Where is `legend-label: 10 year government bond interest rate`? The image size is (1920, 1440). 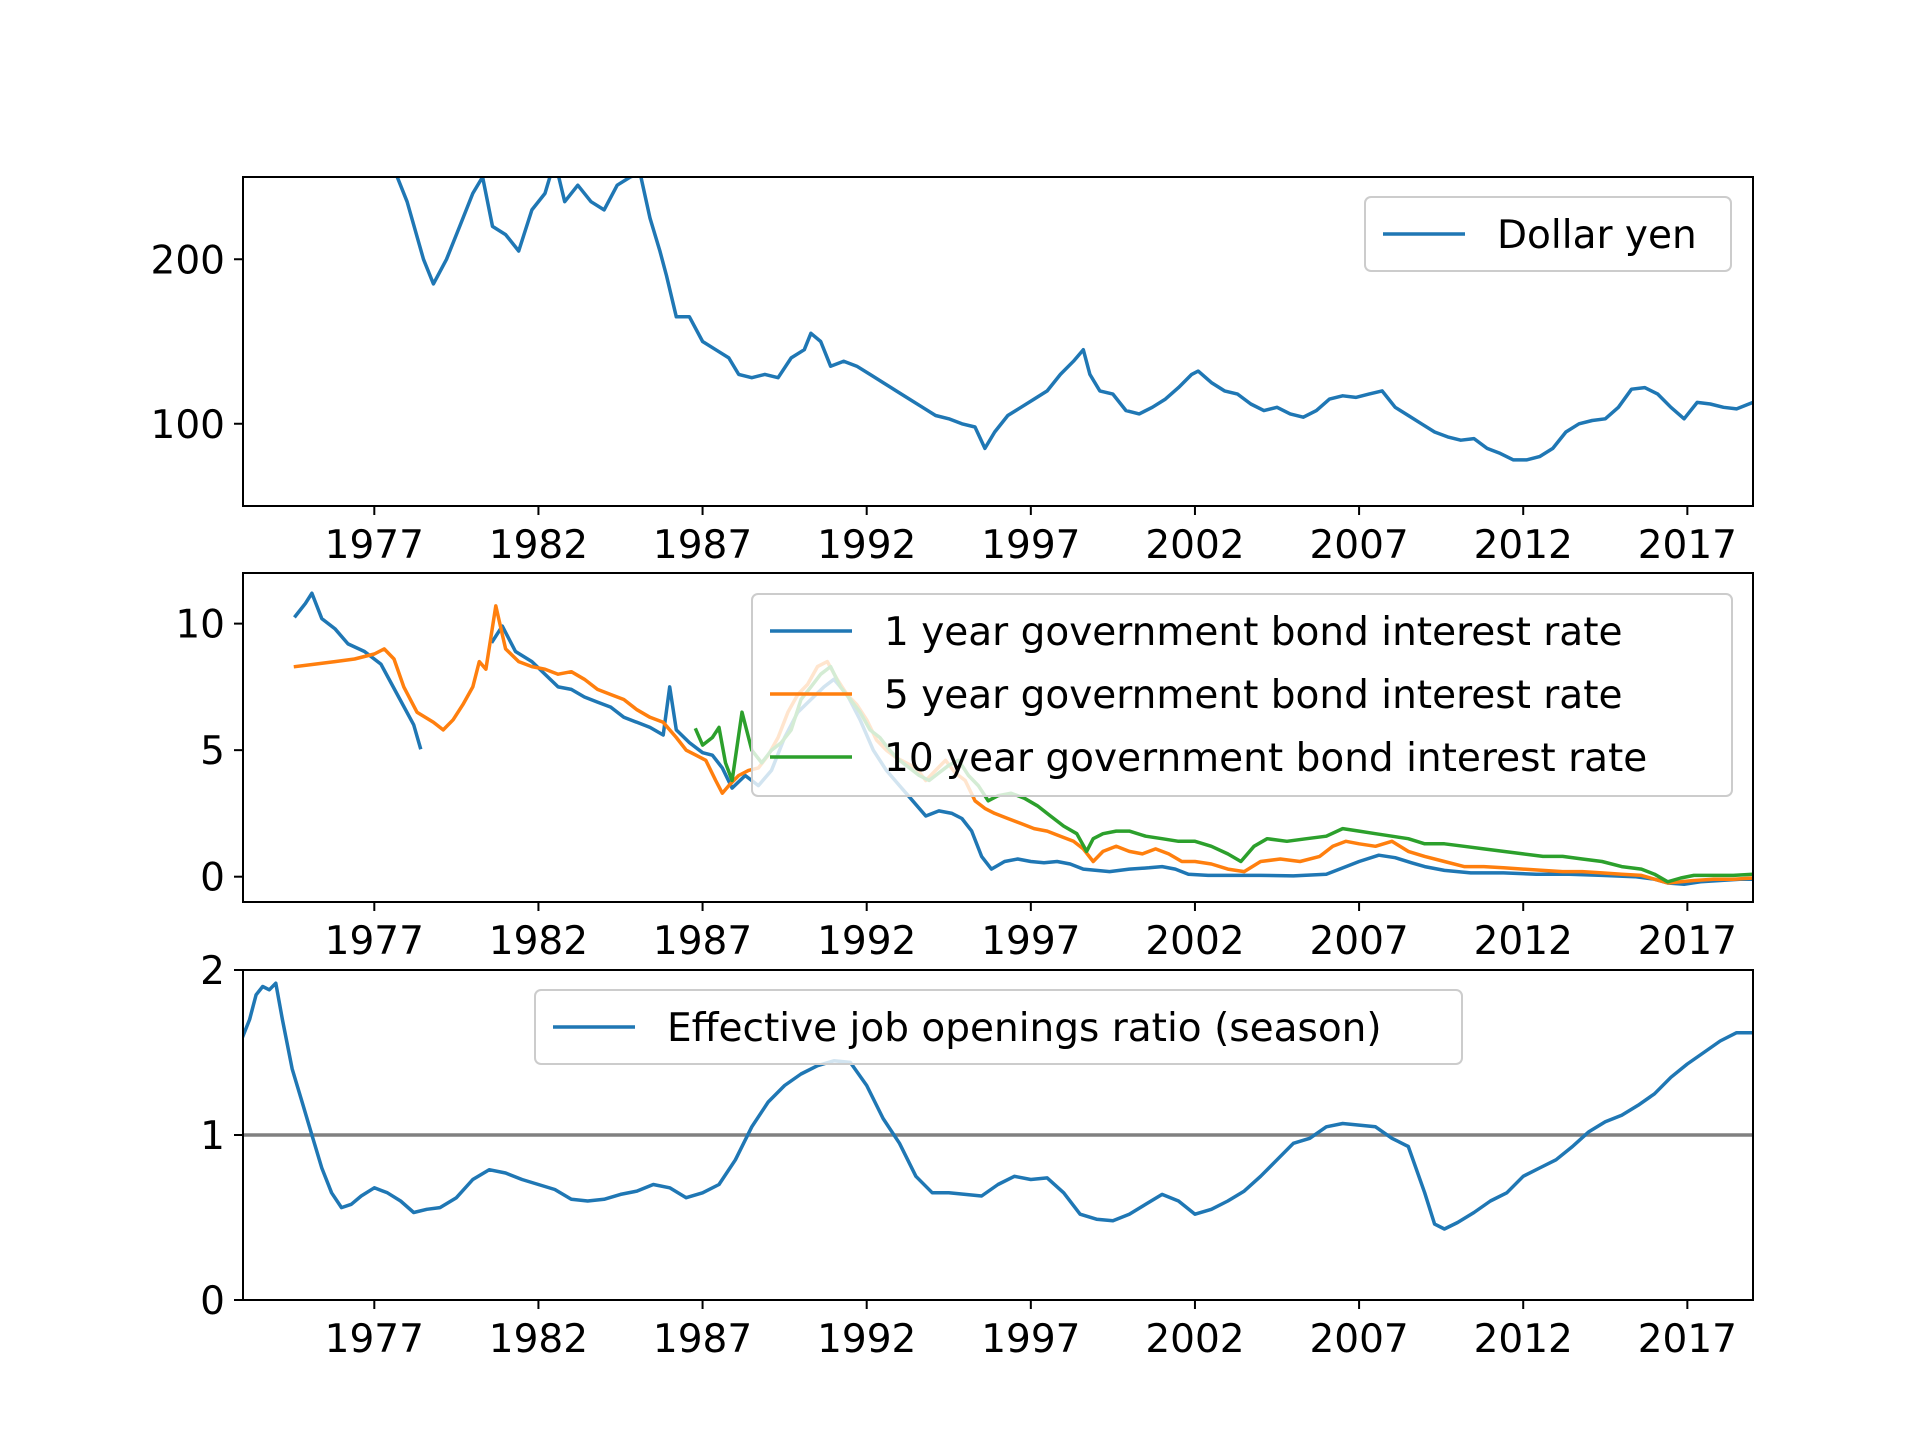
legend-label: 10 year government bond interest rate is located at coordinates (1265, 758).